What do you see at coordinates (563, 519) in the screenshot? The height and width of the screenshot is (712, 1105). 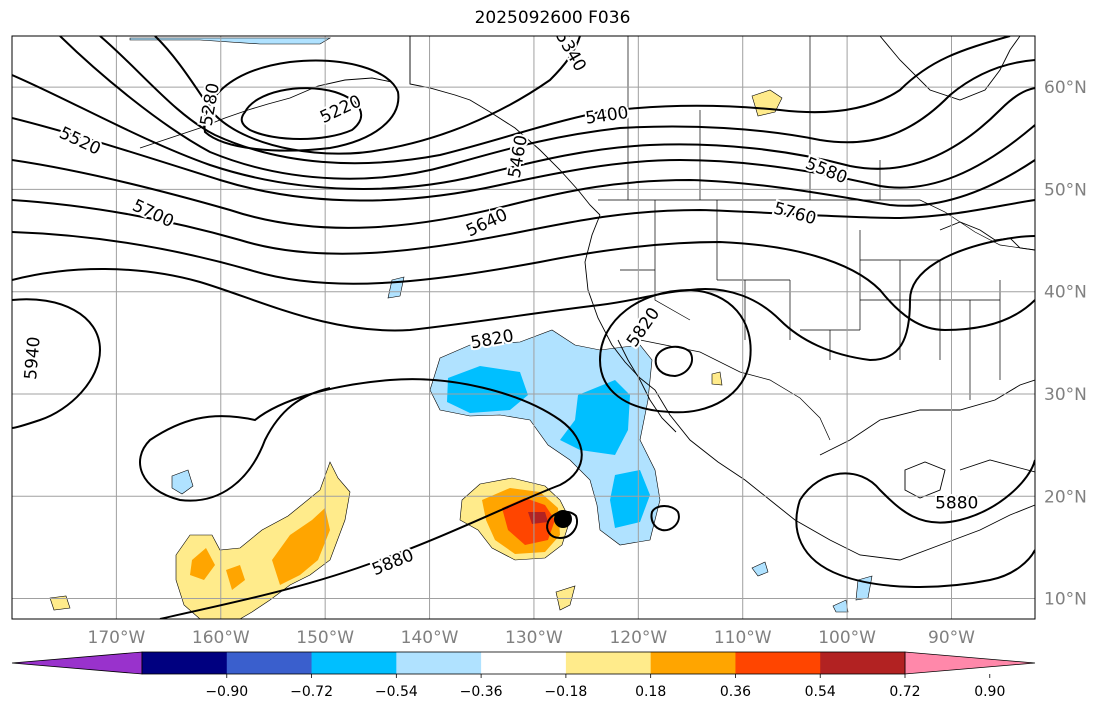 I see `contour-dot-marker` at bounding box center [563, 519].